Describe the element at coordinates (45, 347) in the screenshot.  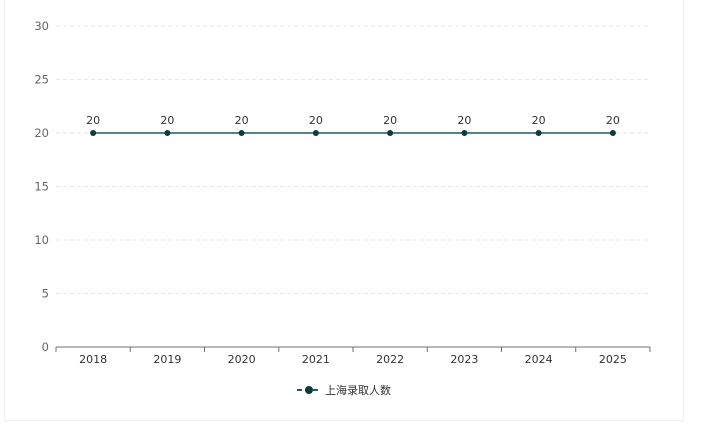
I see `y-tick-label: 0` at that location.